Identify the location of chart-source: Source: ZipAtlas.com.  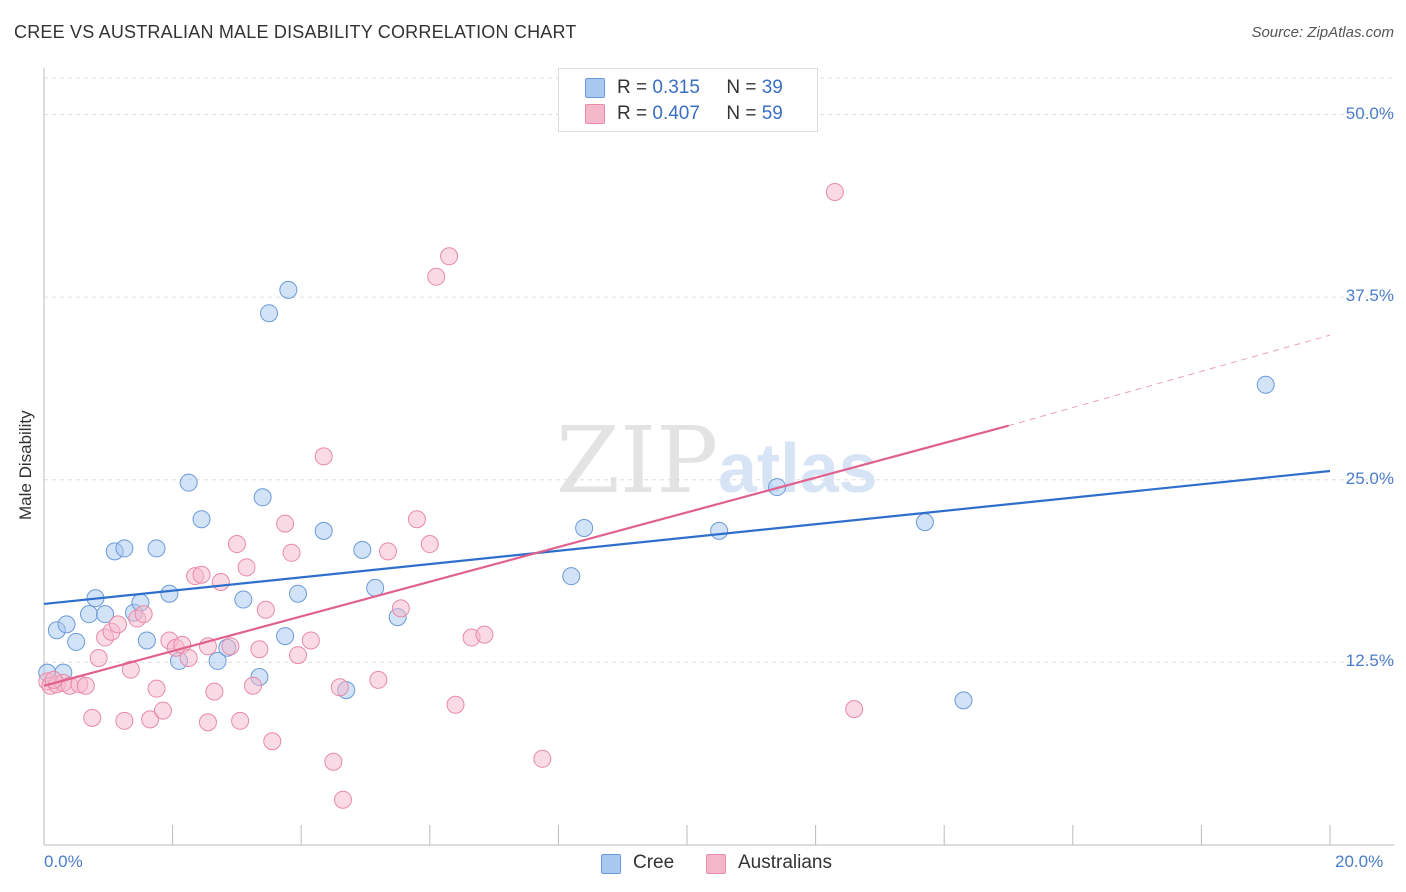
(1322, 32).